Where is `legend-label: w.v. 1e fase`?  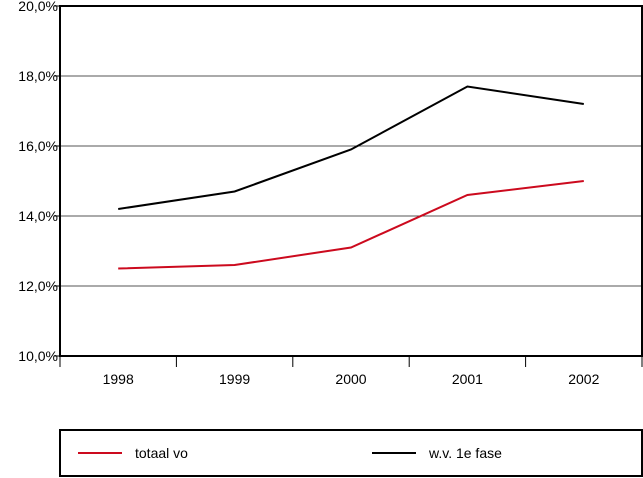 legend-label: w.v. 1e fase is located at coordinates (465, 453).